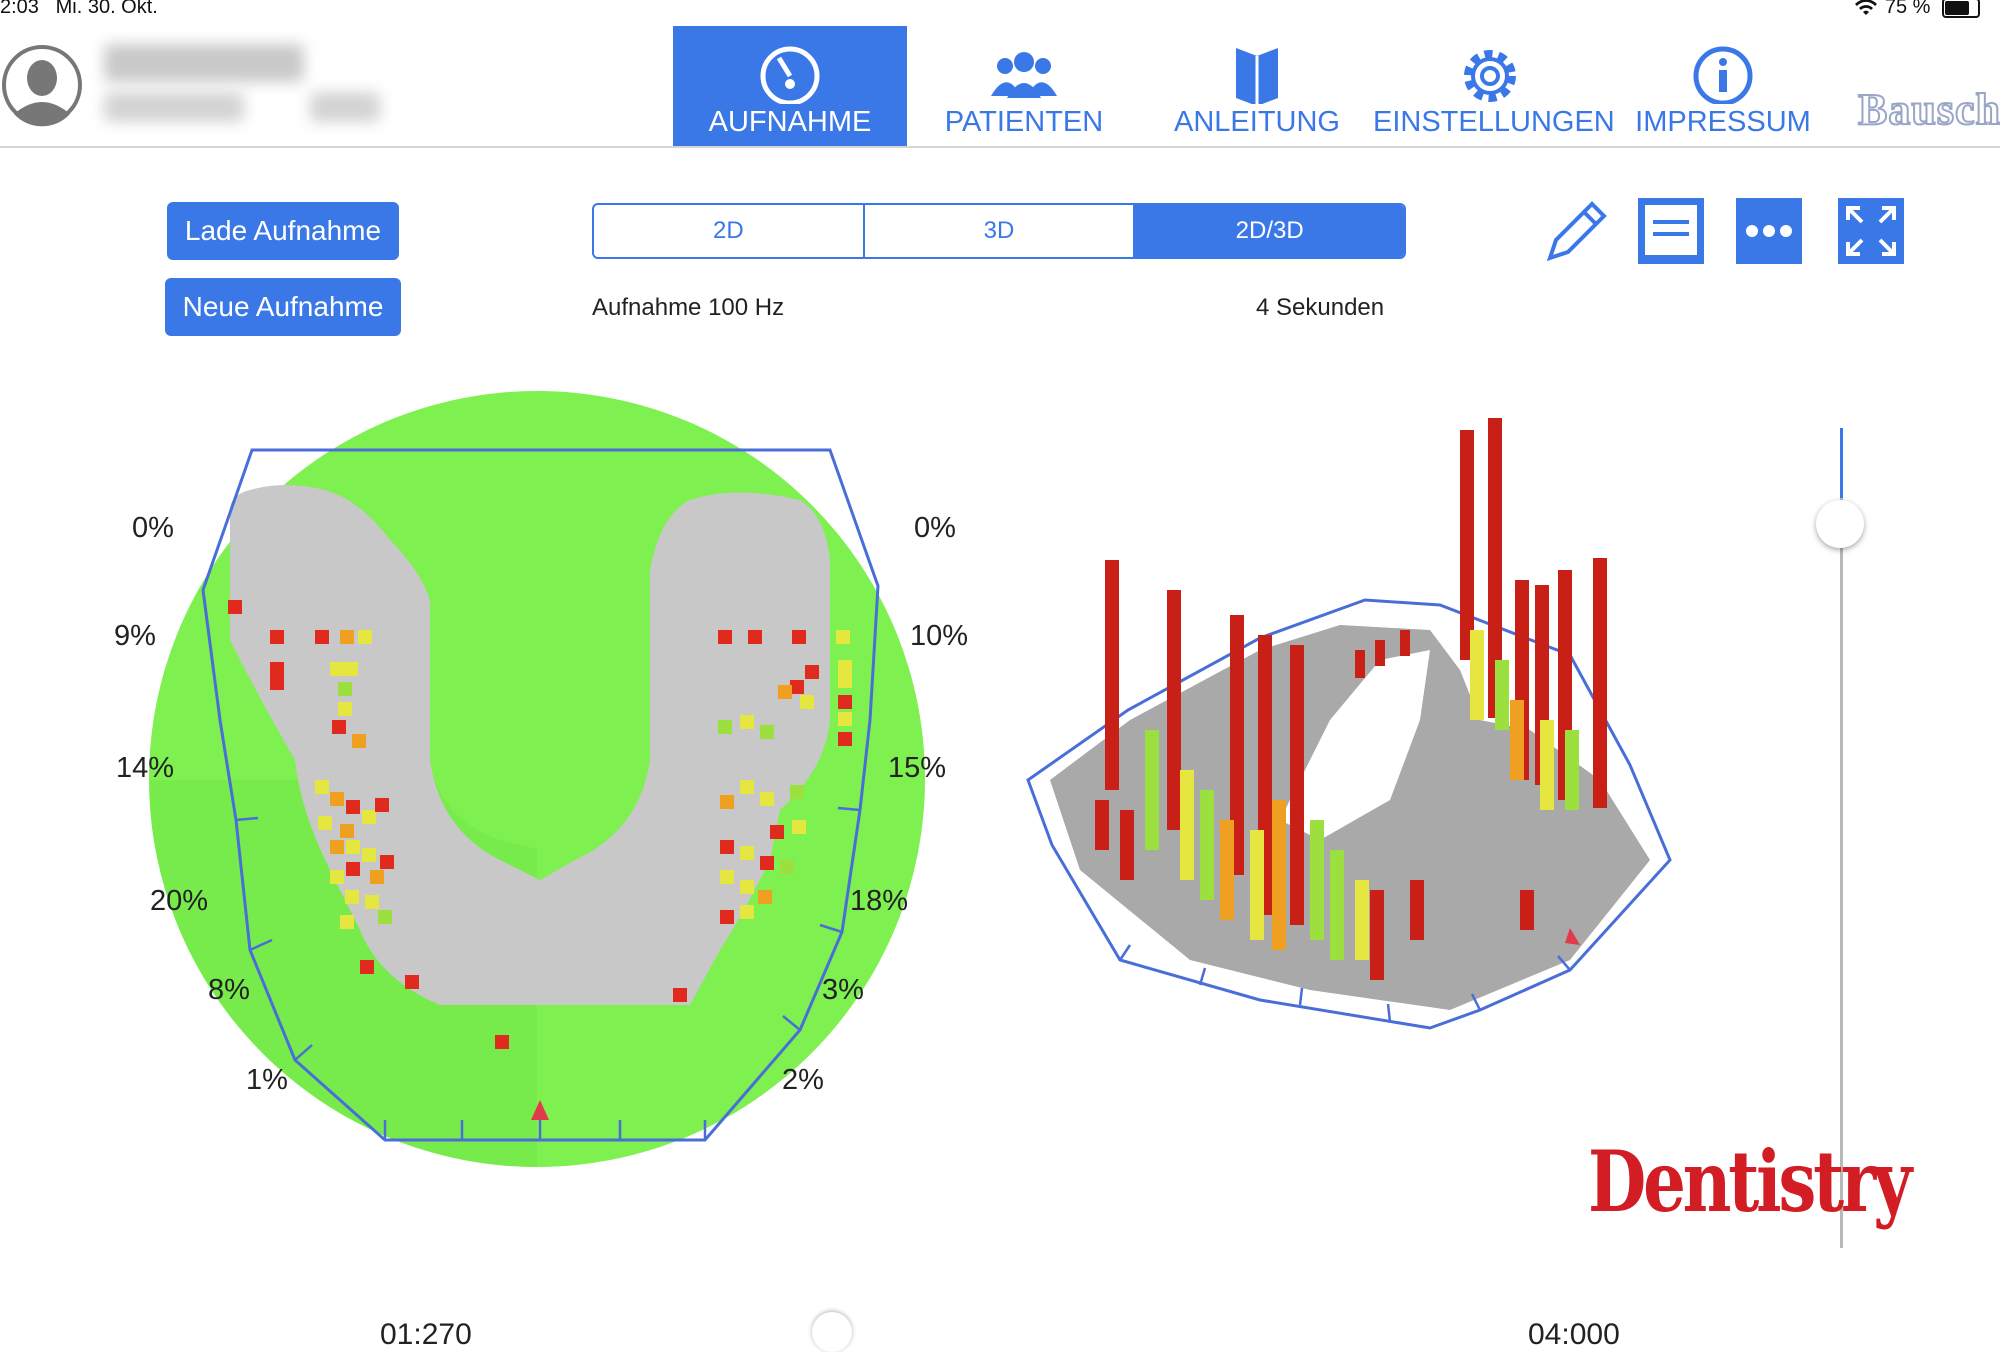  I want to click on info-icon, so click(1723, 75).